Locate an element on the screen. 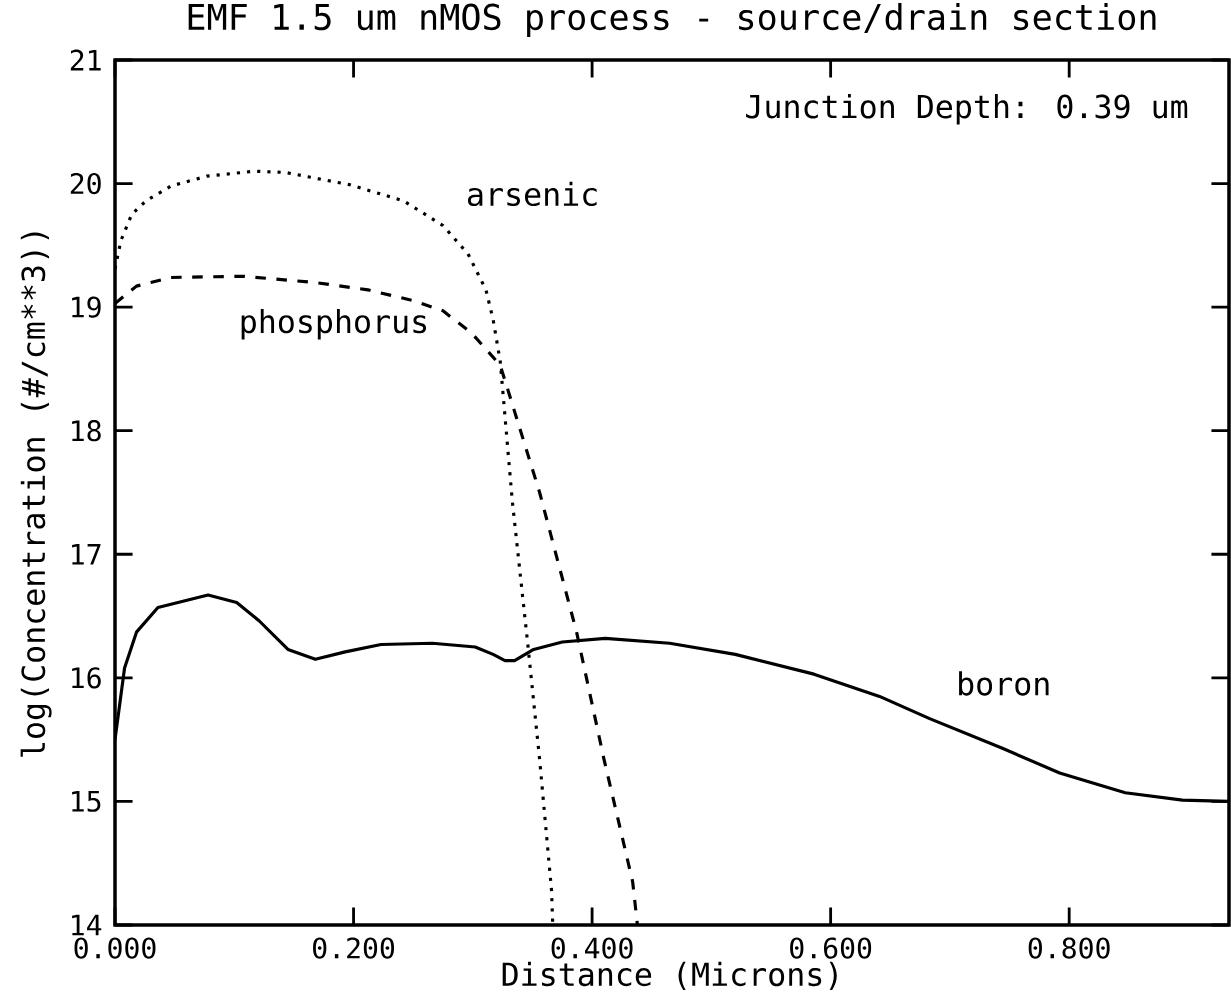  y-tick-label: 14 is located at coordinates (87, 925).